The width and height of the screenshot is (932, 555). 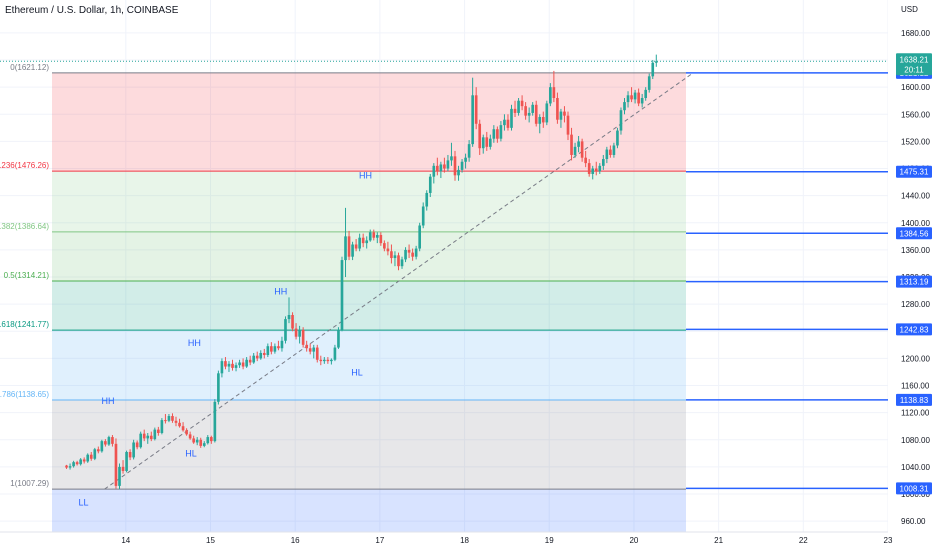 I want to click on price-tick-label: 1560.00, so click(x=915, y=114).